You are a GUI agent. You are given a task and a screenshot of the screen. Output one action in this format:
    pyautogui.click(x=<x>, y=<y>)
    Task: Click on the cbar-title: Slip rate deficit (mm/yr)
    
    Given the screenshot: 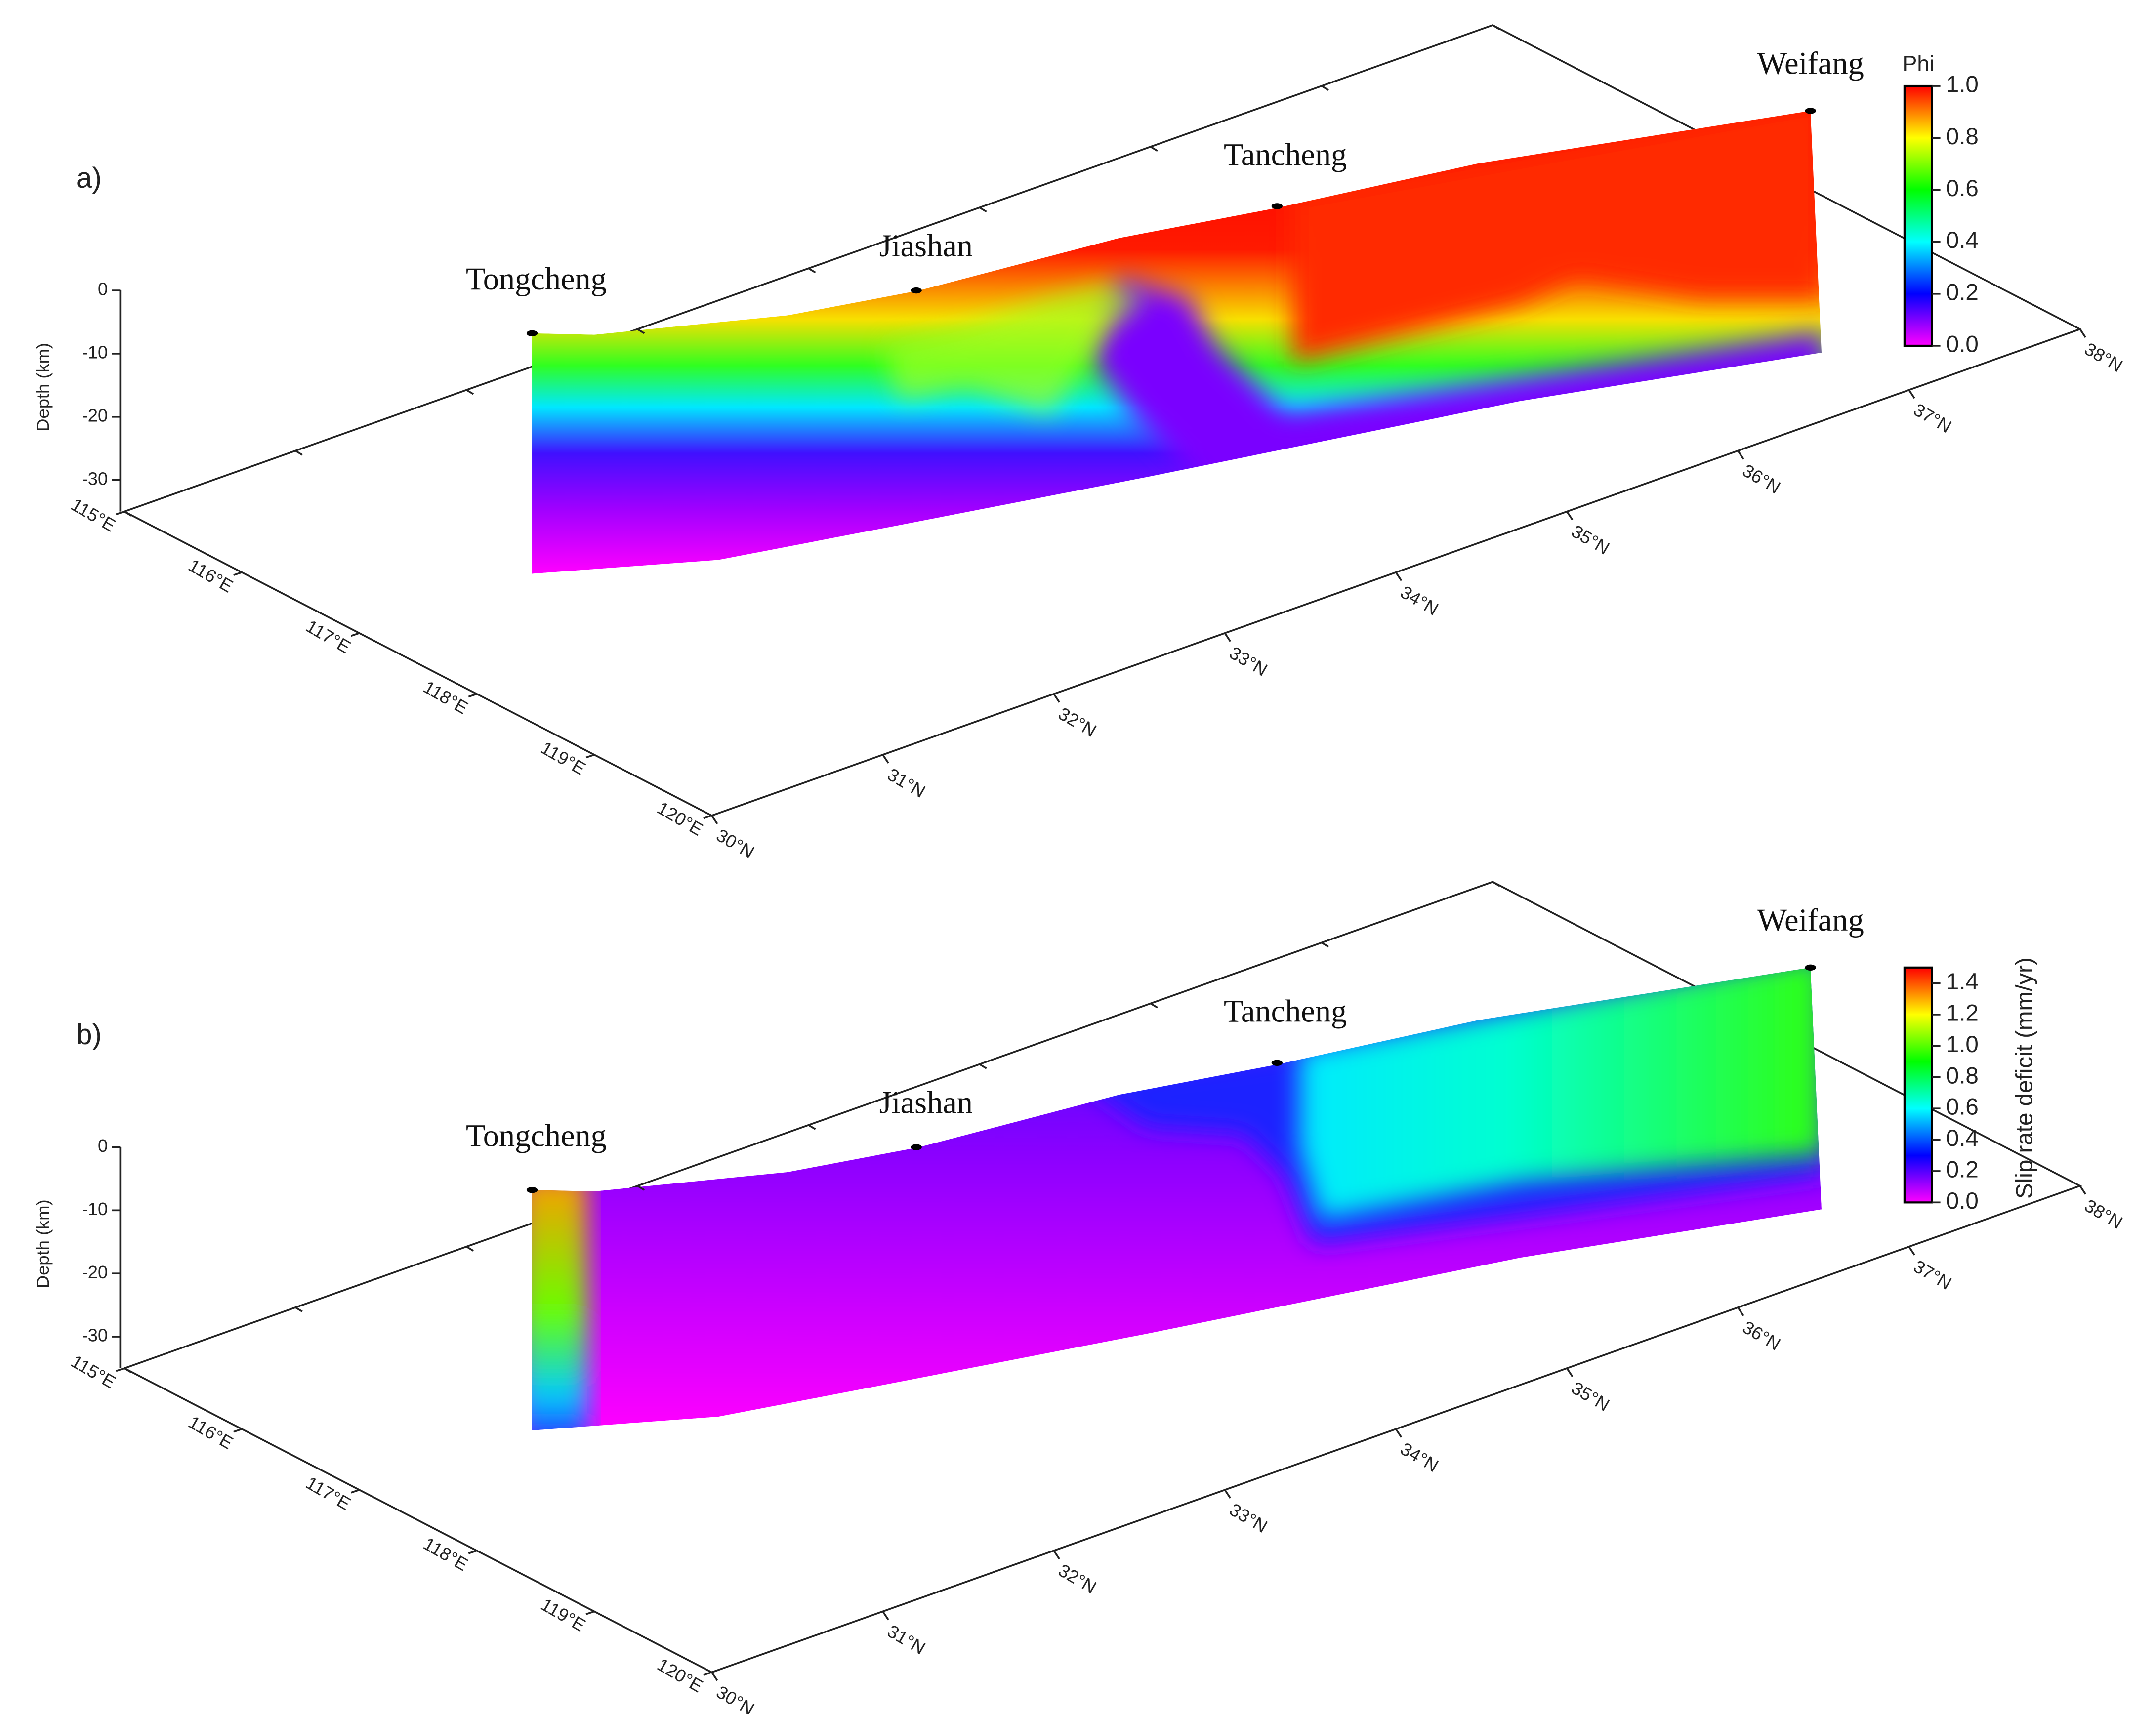 What is the action you would take?
    pyautogui.click(x=2025, y=1078)
    